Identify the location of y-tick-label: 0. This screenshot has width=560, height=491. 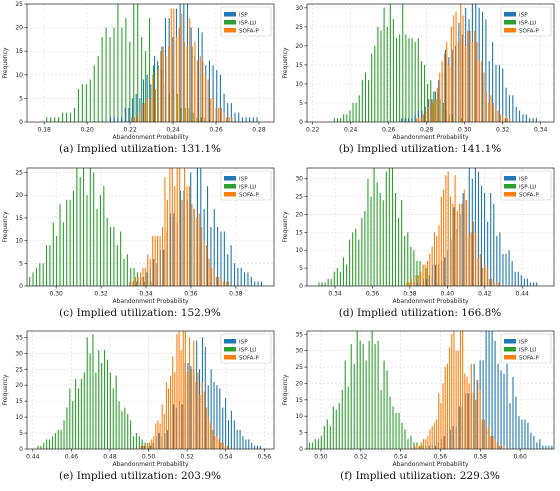
(21, 449).